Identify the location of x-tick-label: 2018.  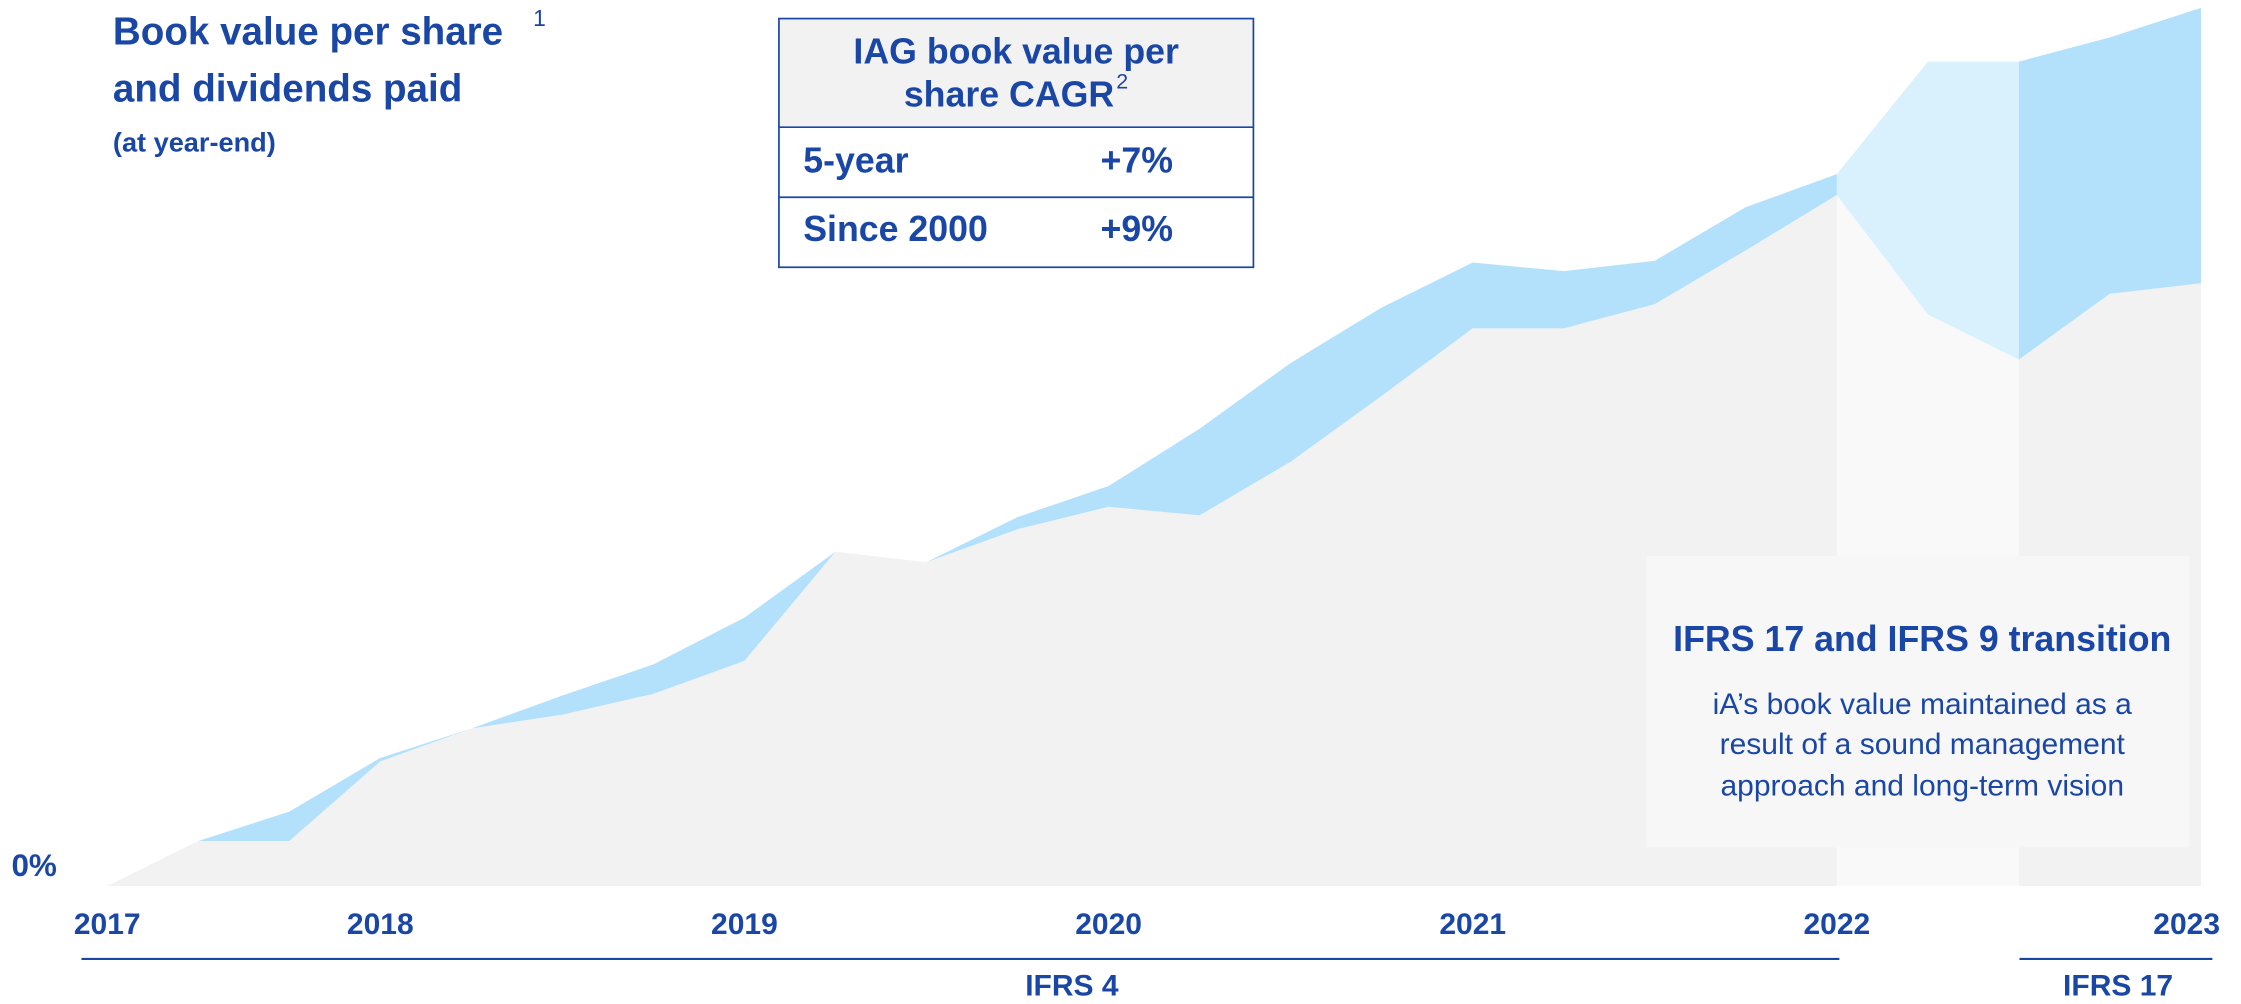
(380, 924).